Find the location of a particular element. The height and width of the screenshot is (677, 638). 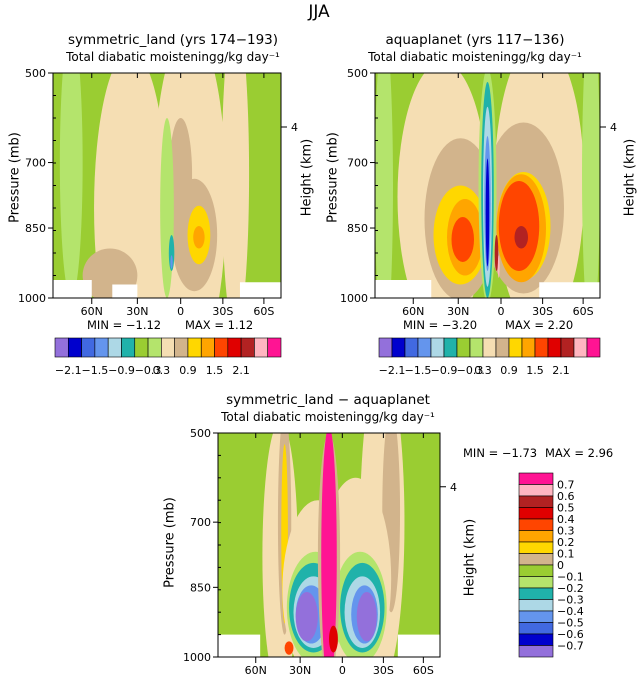

panel3-colorbar-label: −0.5 is located at coordinates (570, 623).